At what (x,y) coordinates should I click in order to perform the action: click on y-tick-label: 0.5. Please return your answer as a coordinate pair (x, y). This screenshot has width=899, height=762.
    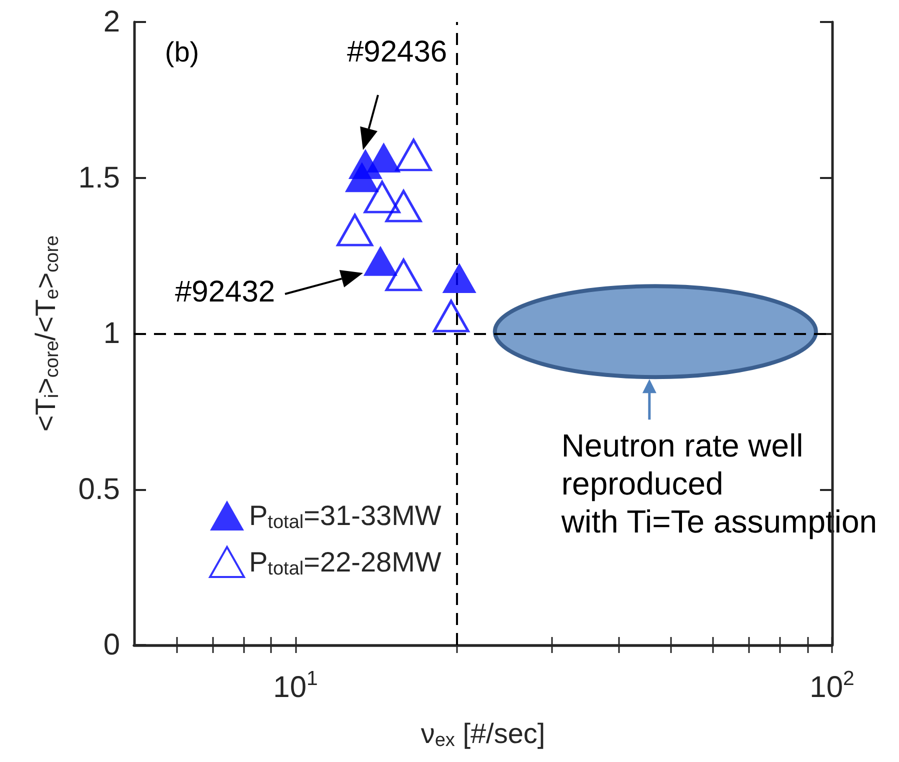
    Looking at the image, I should click on (99, 489).